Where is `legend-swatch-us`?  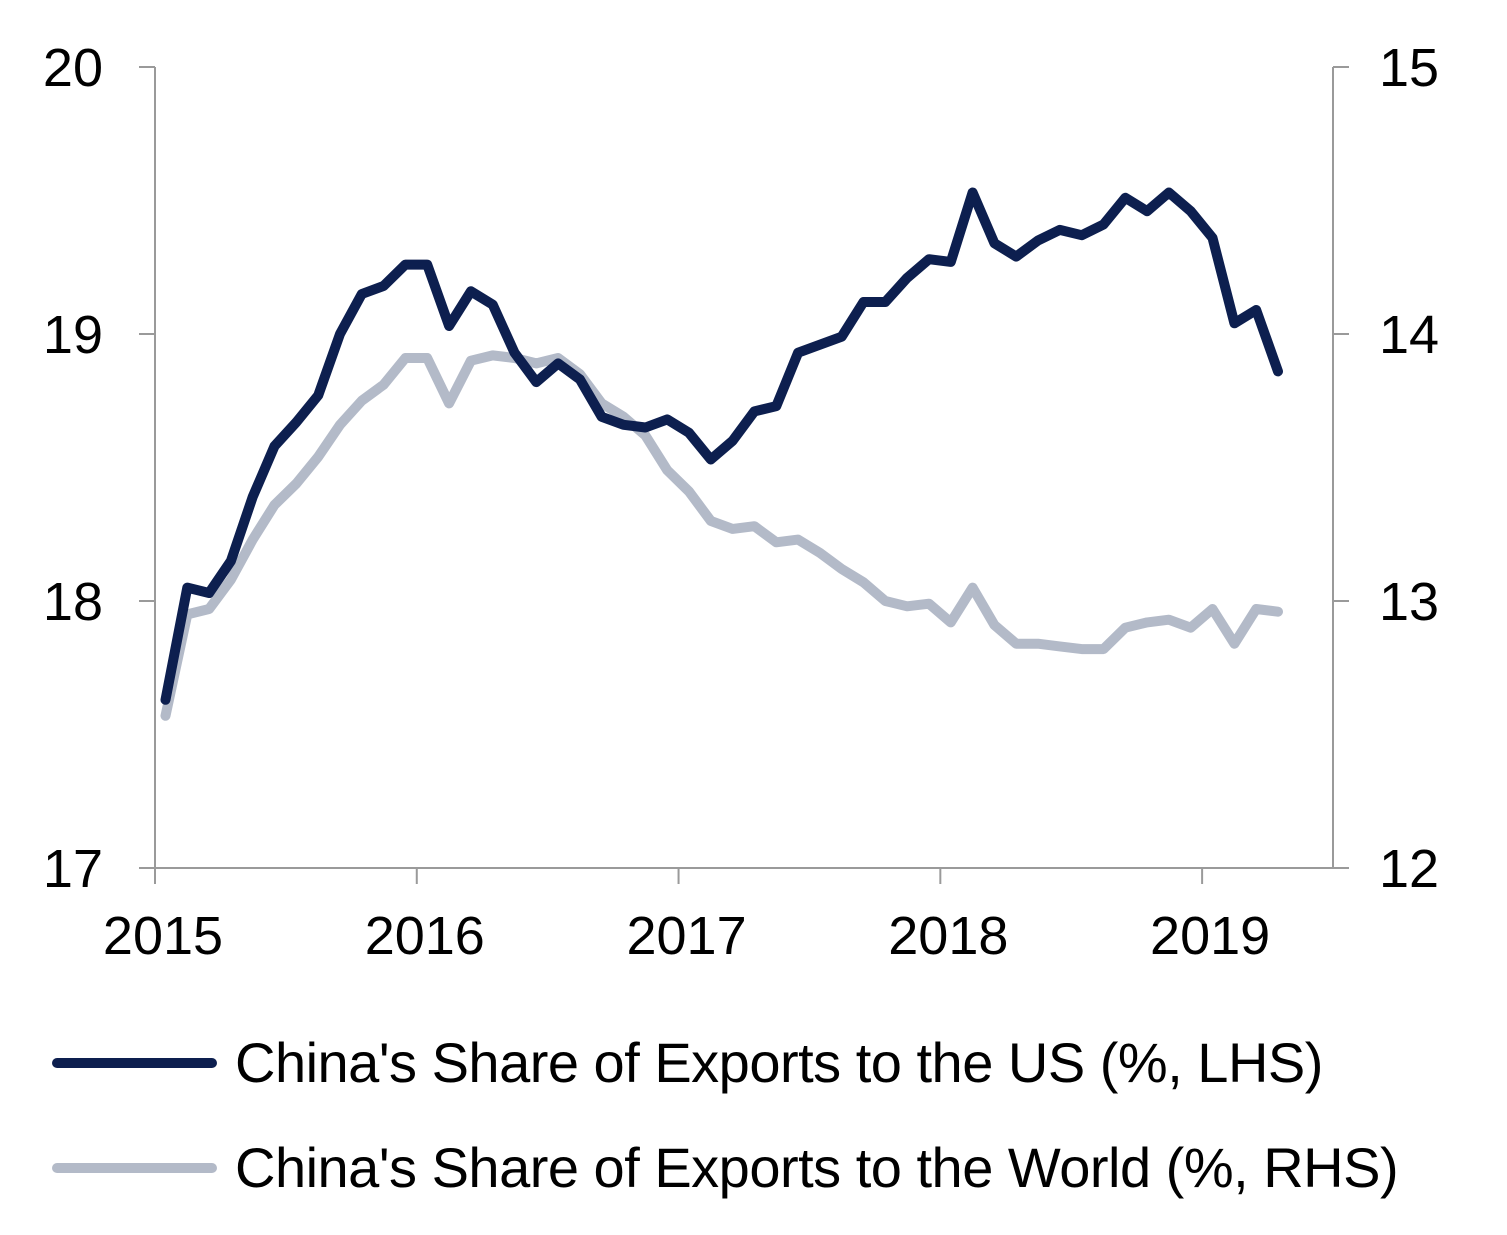 legend-swatch-us is located at coordinates (134, 1062).